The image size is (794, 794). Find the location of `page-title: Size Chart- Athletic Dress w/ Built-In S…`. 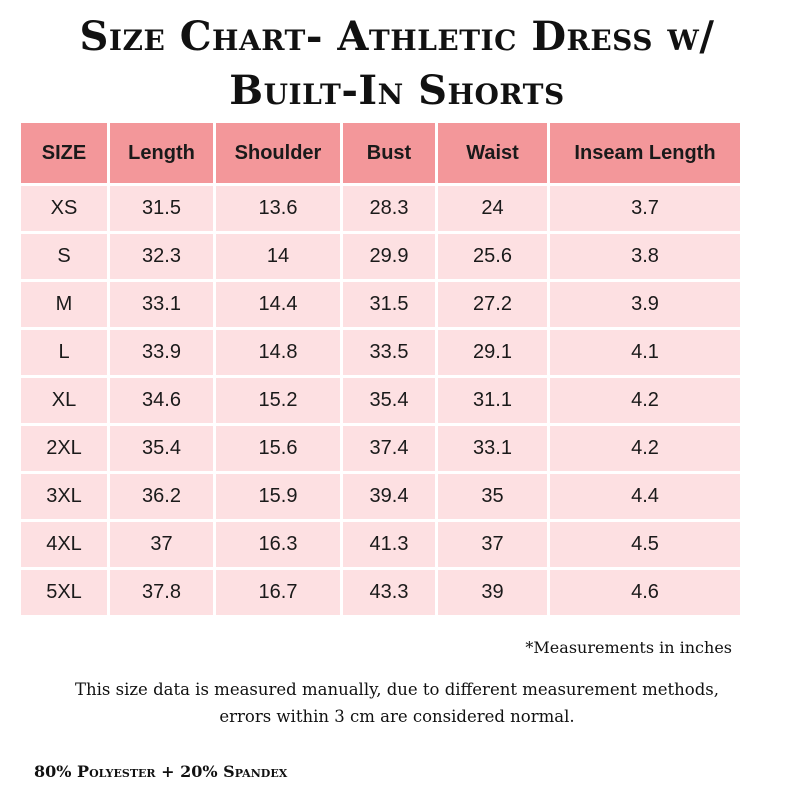

page-title: Size Chart- Athletic Dress w/ Built-In S… is located at coordinates (397, 64).